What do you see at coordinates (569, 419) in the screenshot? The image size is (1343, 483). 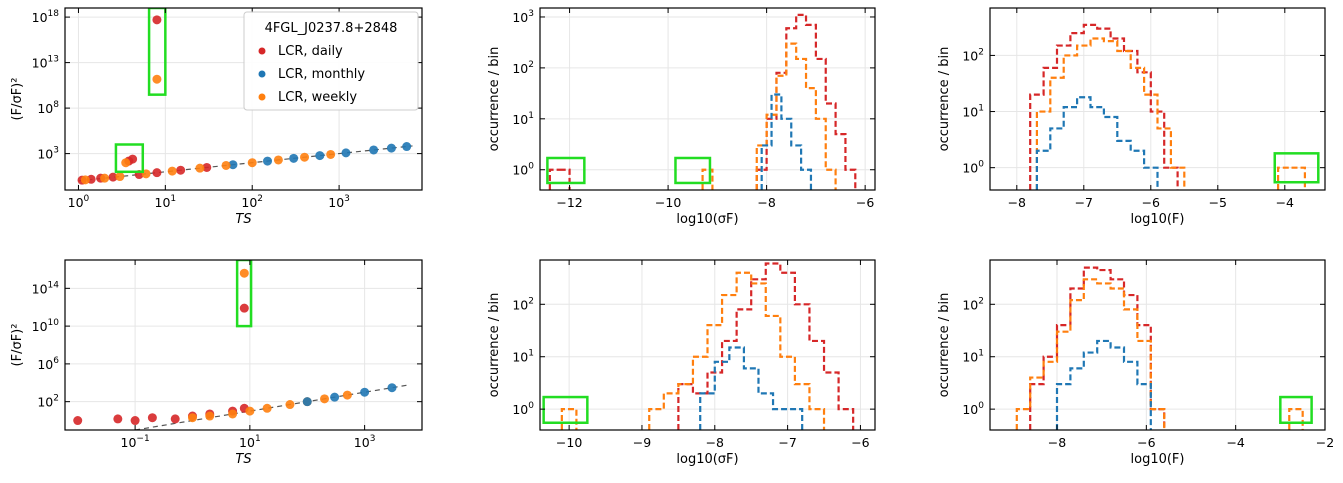 I see `weekly_small-histogram` at bounding box center [569, 419].